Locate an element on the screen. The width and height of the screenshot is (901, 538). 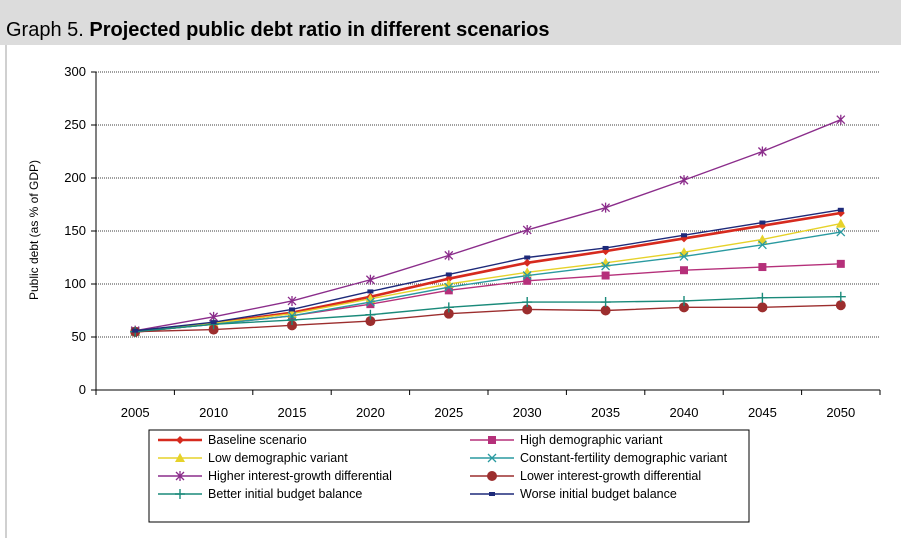
x-tick-label: 2010 is located at coordinates (213, 412).